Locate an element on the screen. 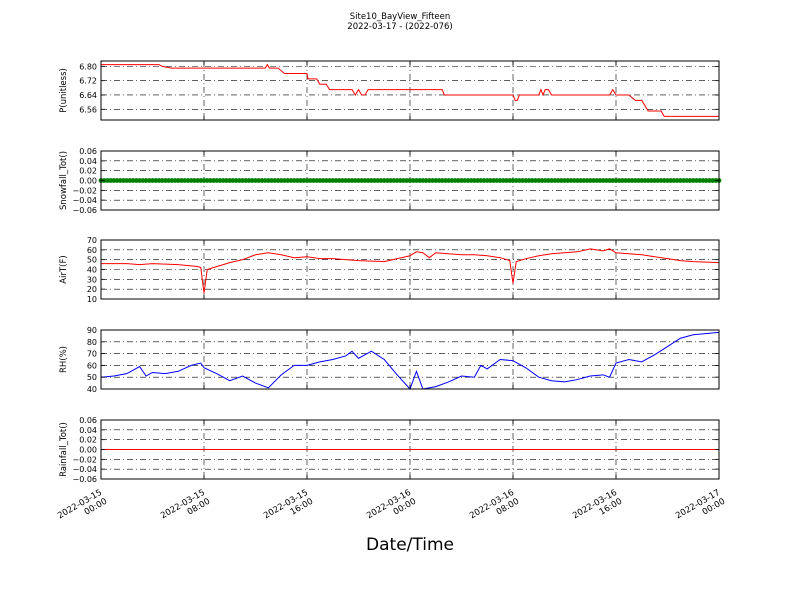  figure-subtitle: 2022-03-17 - (2022-076) is located at coordinates (399, 27).